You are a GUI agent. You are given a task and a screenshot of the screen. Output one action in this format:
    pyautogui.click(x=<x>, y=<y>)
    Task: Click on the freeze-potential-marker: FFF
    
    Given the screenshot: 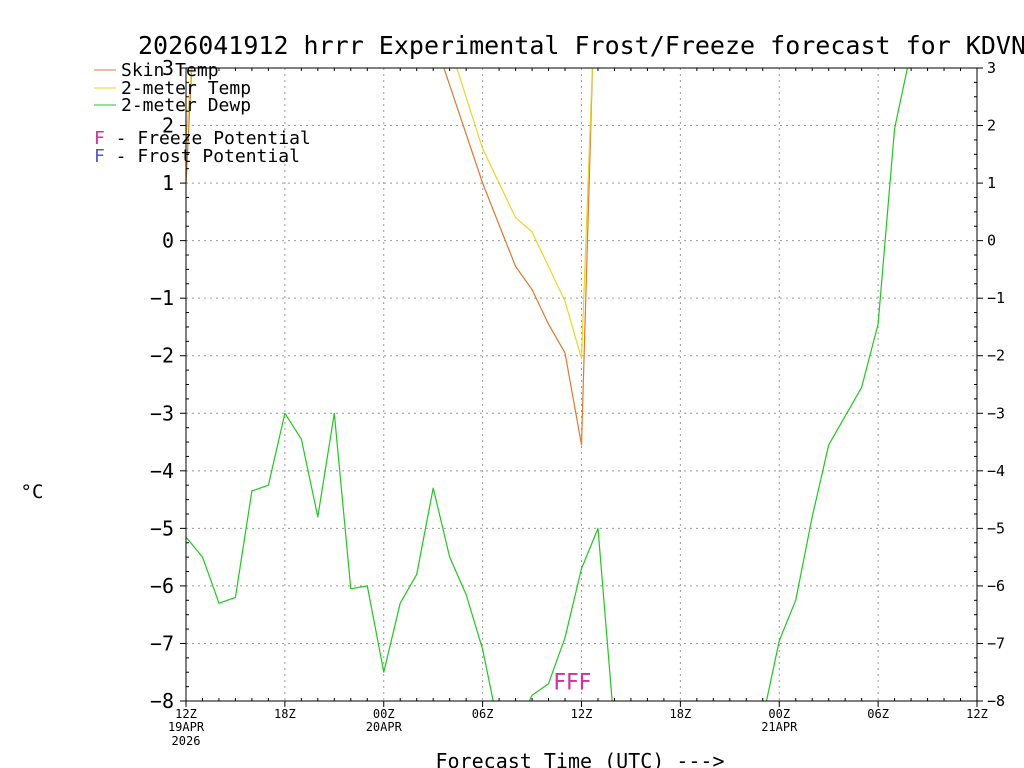 What is the action you would take?
    pyautogui.click(x=572, y=682)
    